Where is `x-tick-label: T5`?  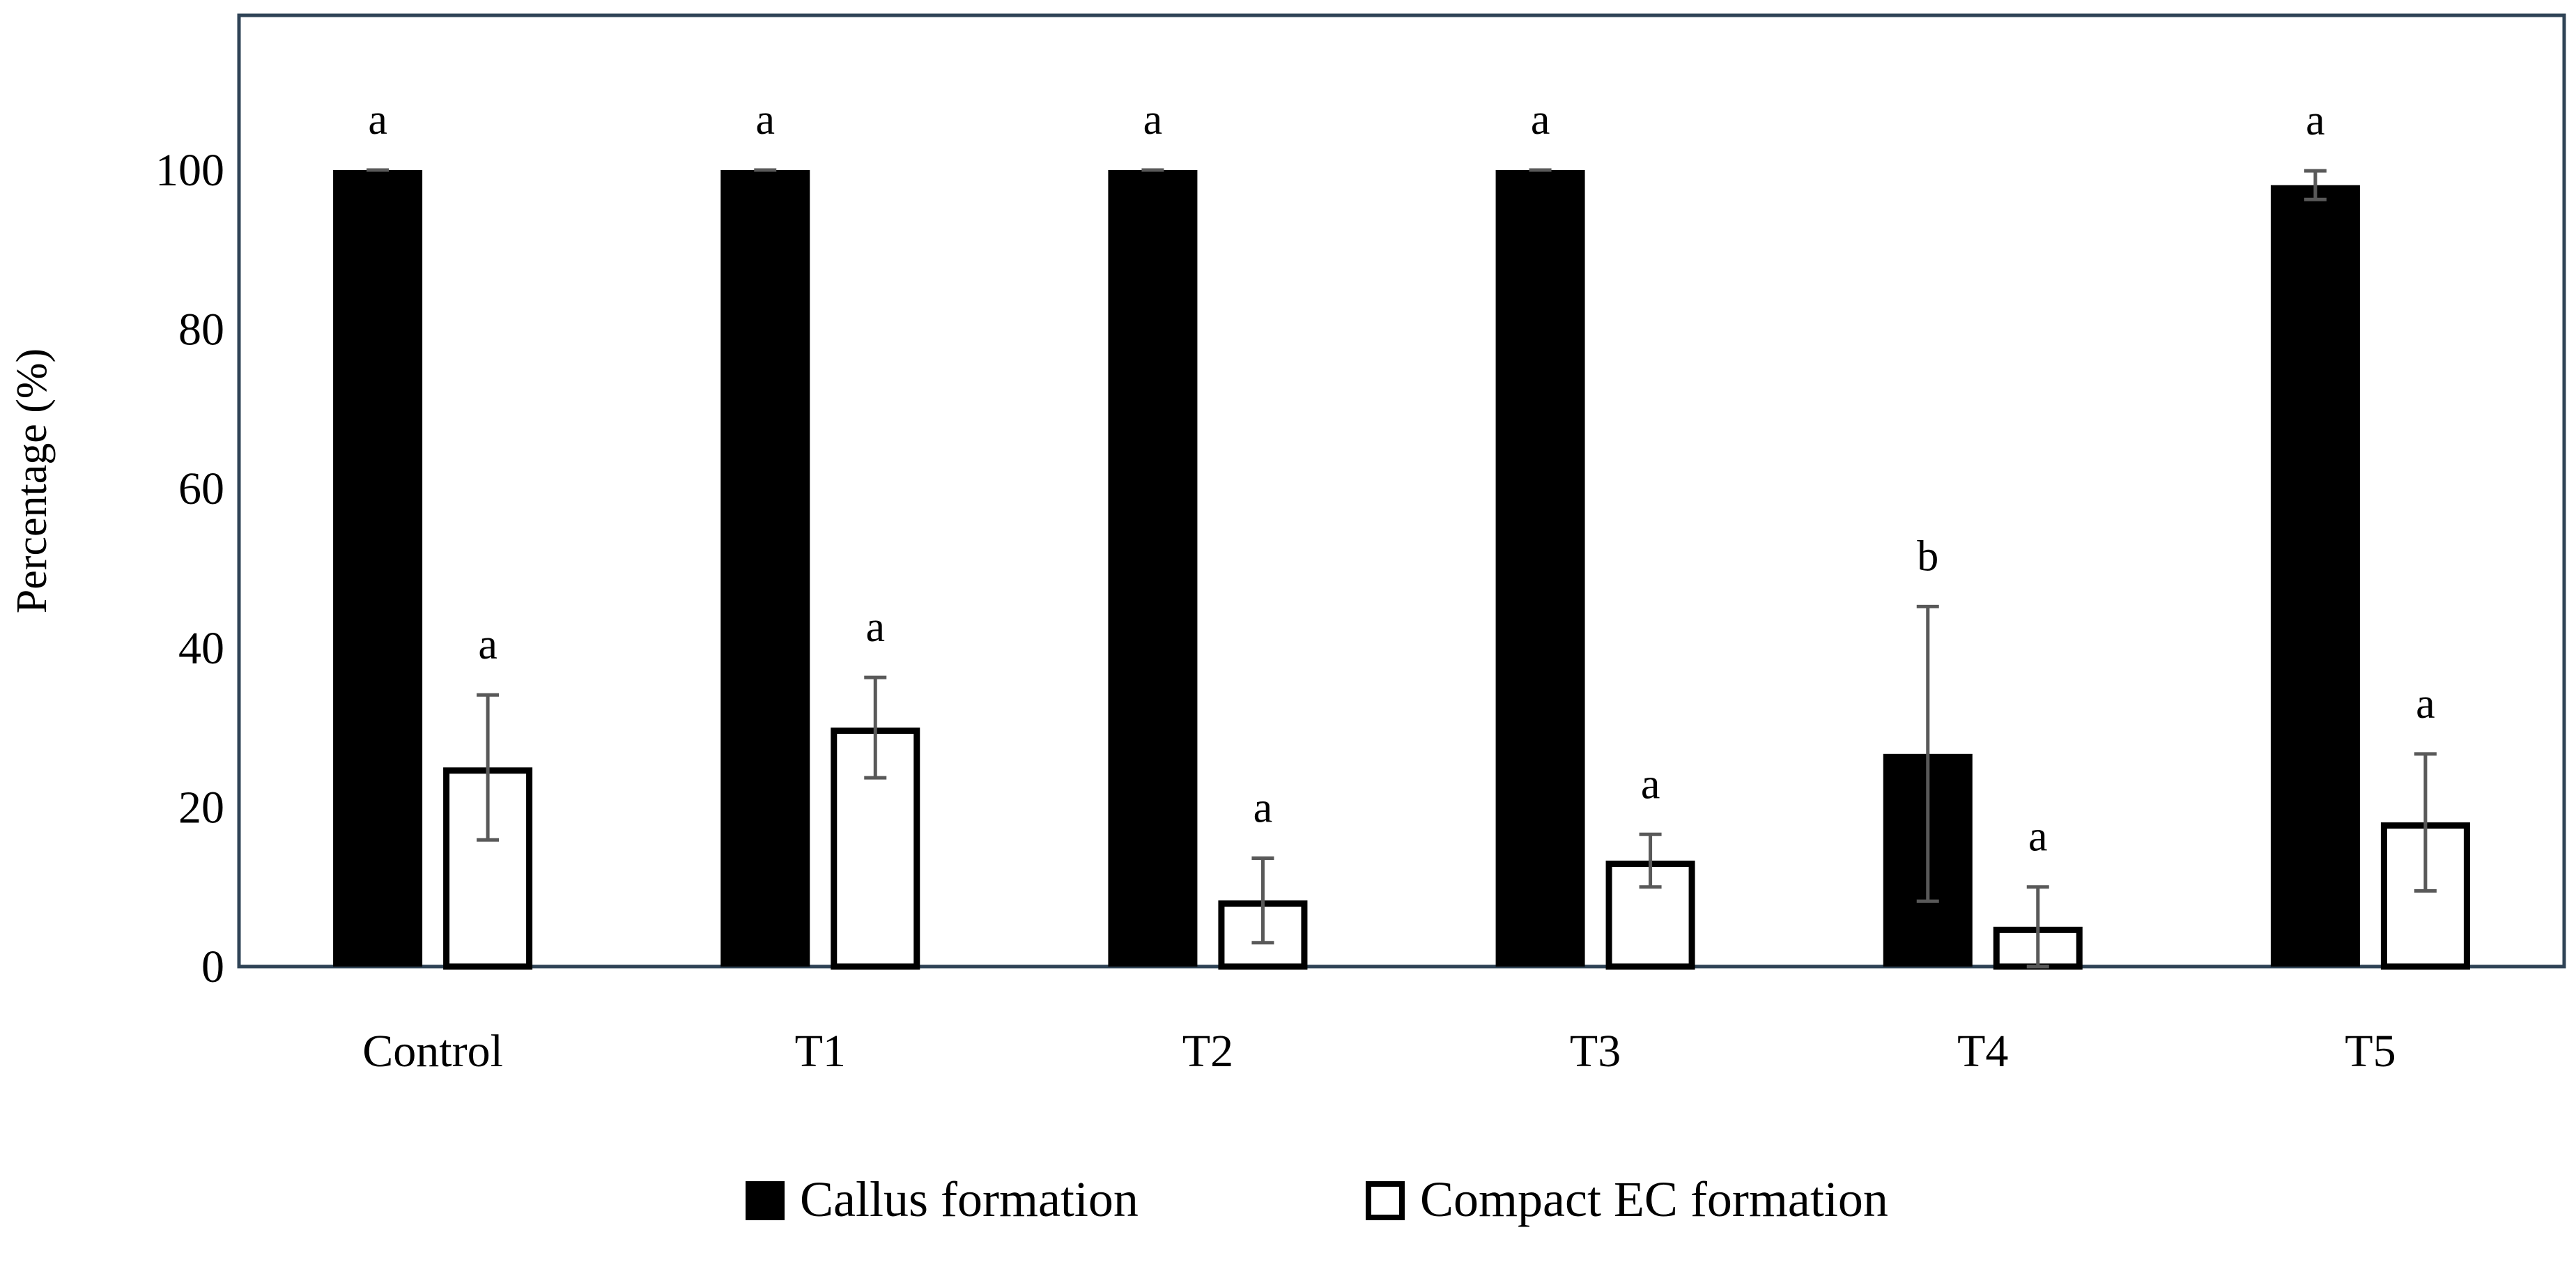 x-tick-label: T5 is located at coordinates (2370, 1051).